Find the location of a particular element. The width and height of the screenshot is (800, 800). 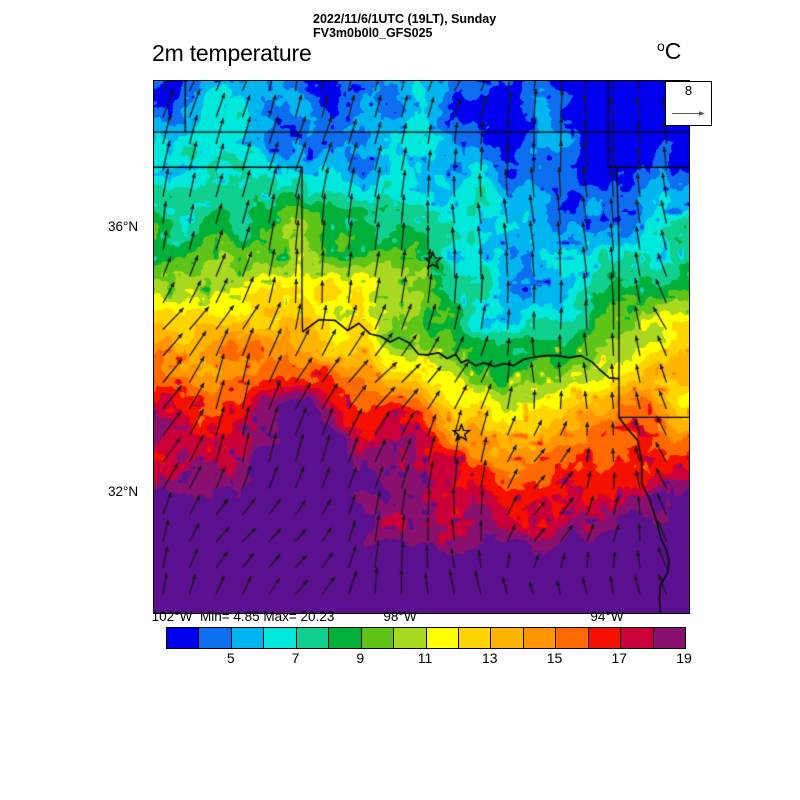

wind-key-value: 8 is located at coordinates (688, 90).